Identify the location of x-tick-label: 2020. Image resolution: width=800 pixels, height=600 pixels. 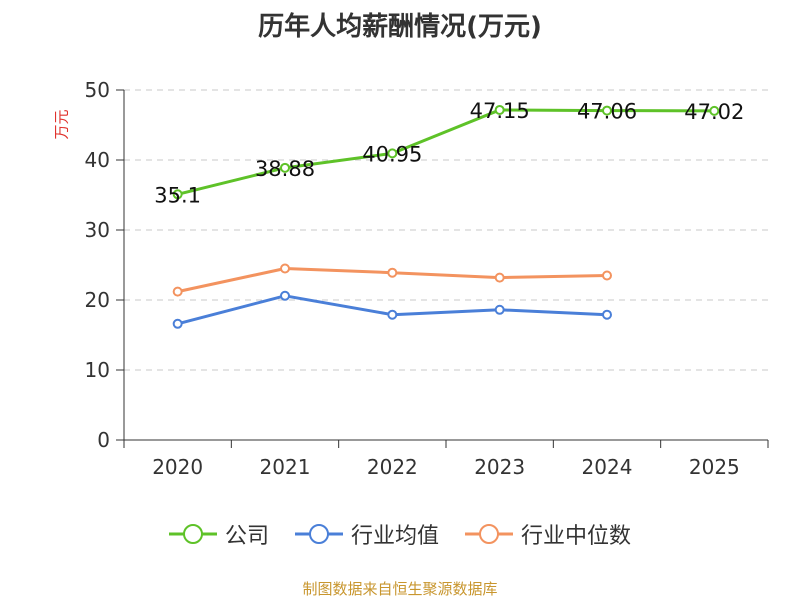
(177, 467).